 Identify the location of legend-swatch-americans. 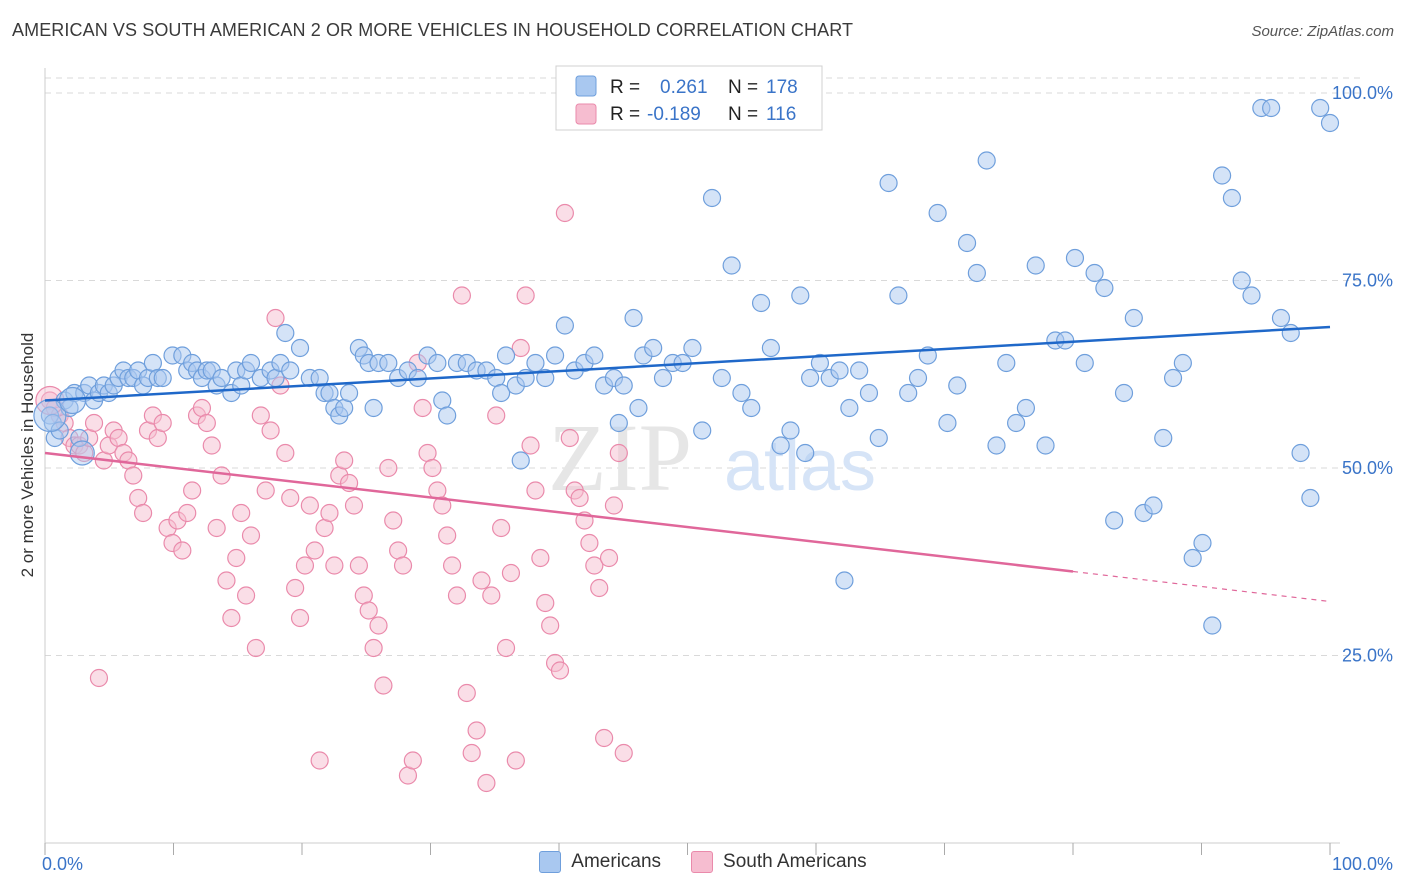
(586, 86).